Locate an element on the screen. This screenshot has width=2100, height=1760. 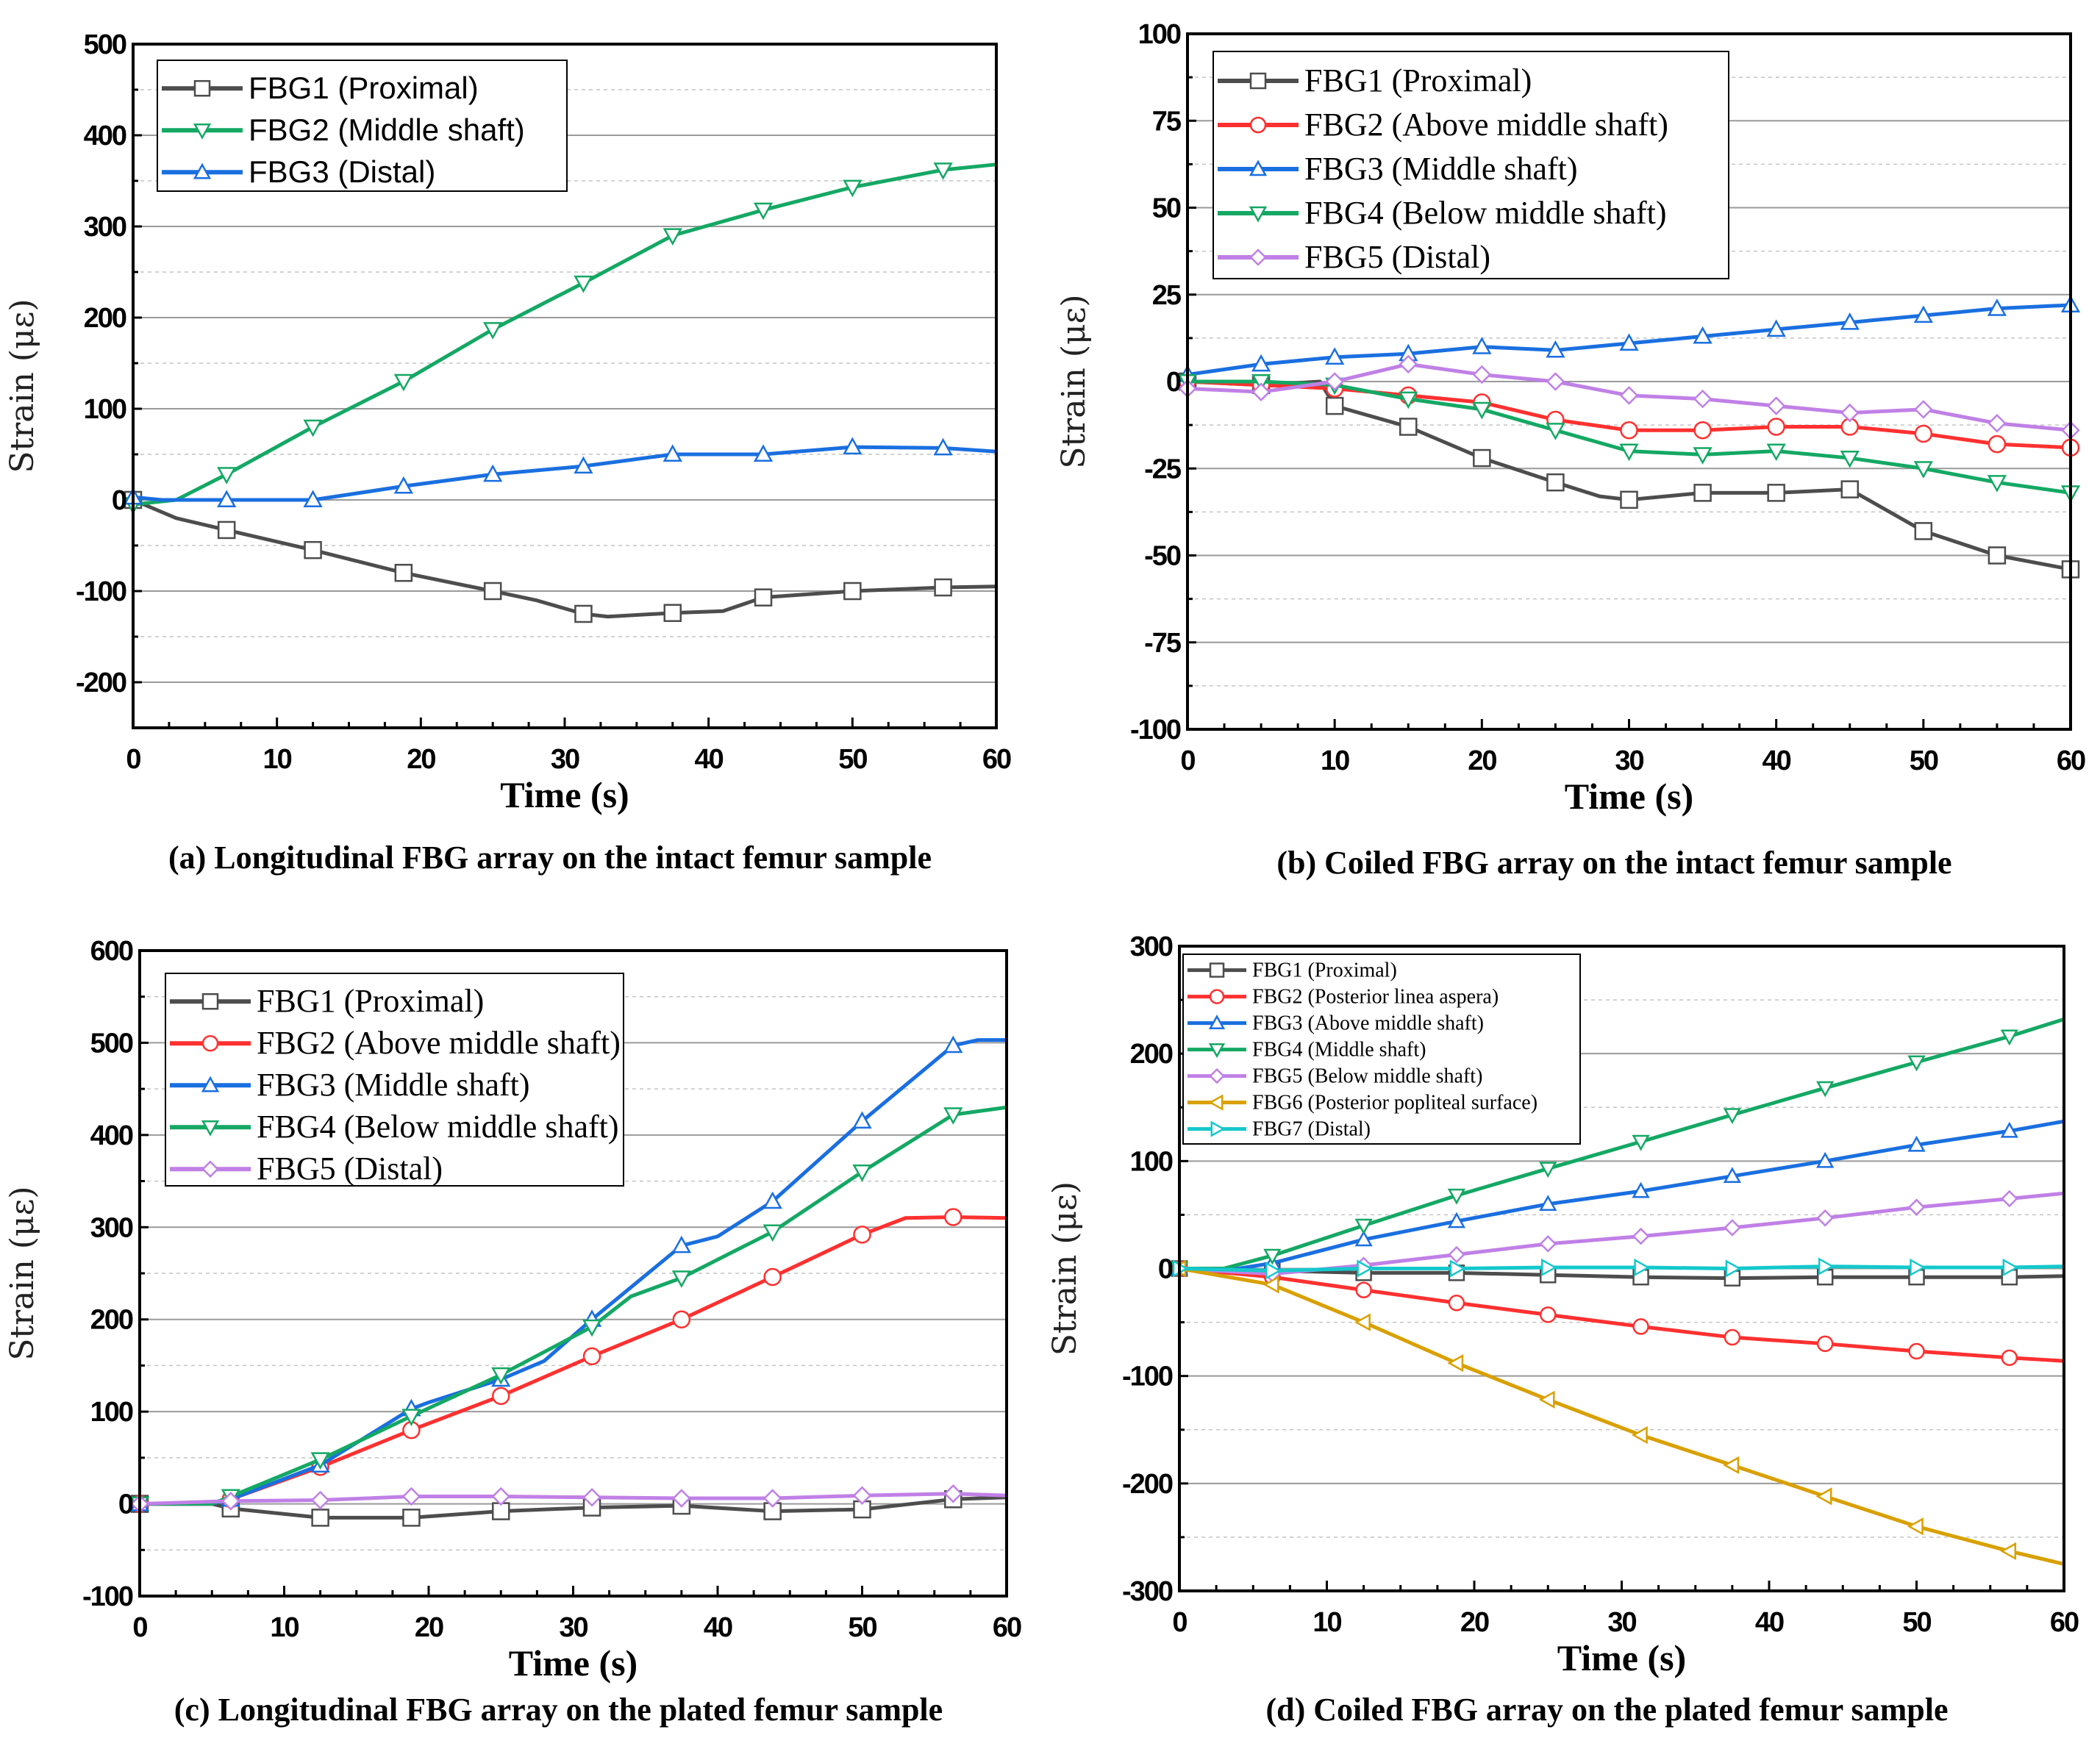
legend-label: FBG1 (Proximal) is located at coordinates (1325, 970).